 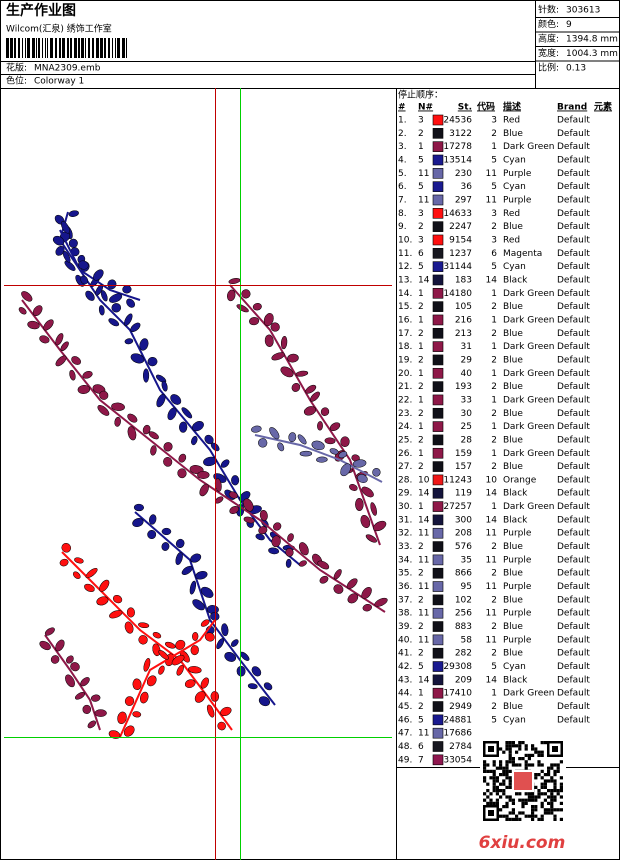 What do you see at coordinates (513, 307) in the screenshot?
I see `description: Blue` at bounding box center [513, 307].